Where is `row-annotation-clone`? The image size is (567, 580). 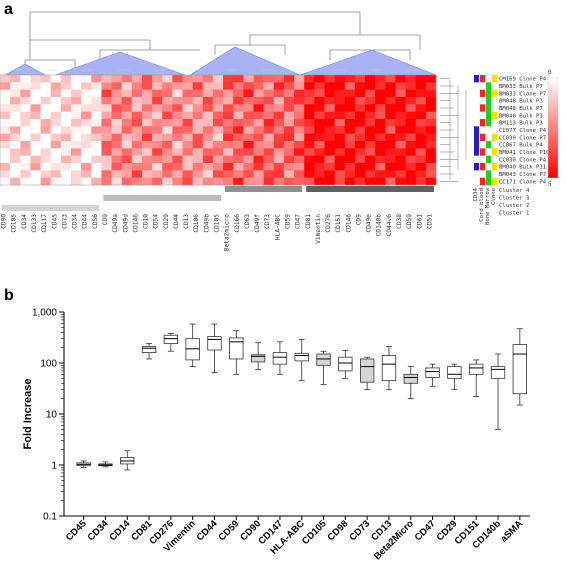
row-annotation-clone is located at coordinates (494, 159).